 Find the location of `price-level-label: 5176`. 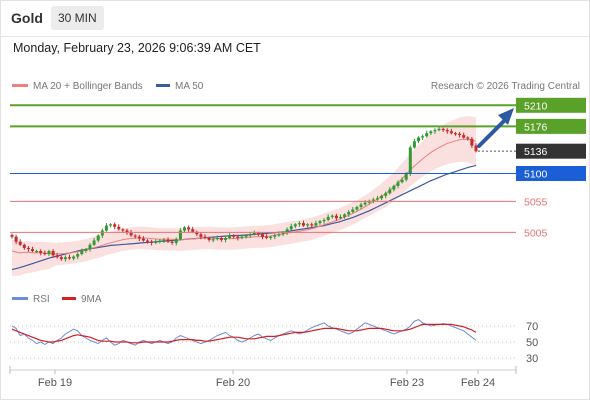

price-level-label: 5176 is located at coordinates (536, 127).